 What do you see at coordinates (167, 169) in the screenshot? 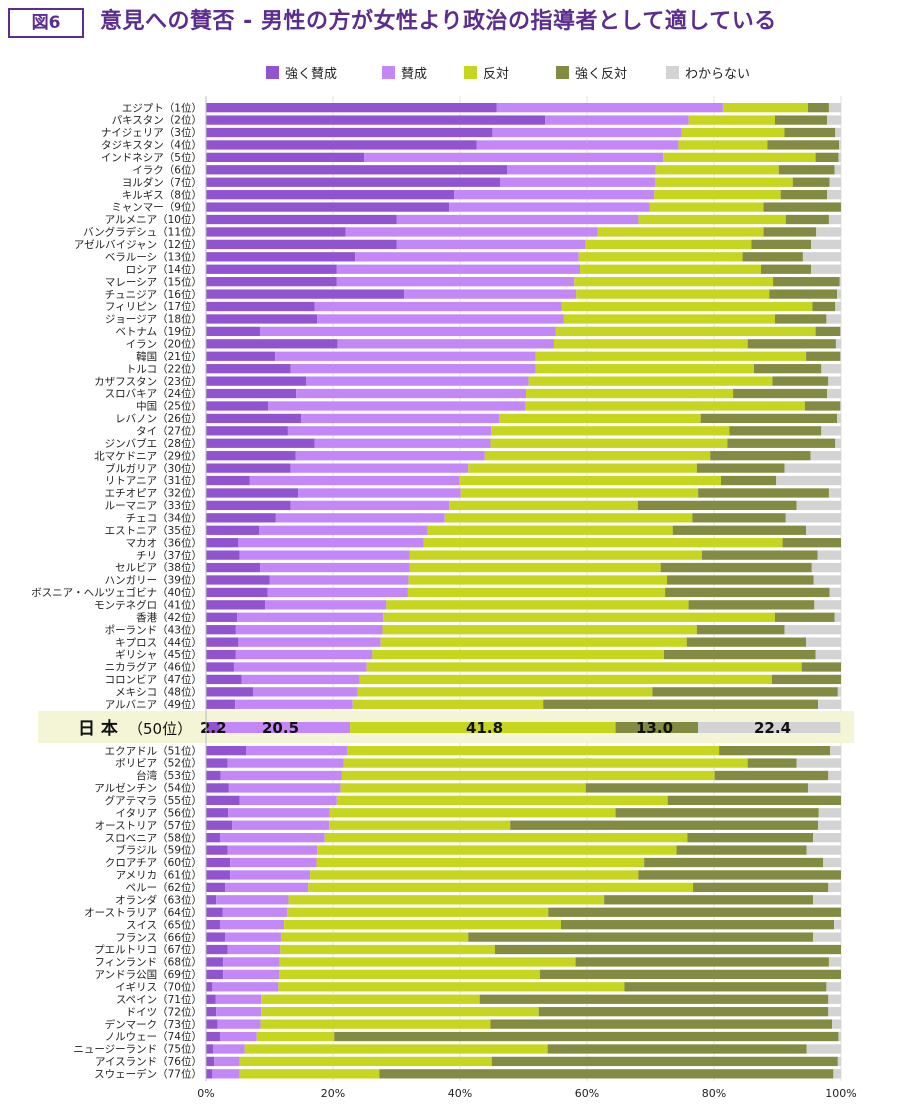
I see `row-label-5: イラク（6位）` at bounding box center [167, 169].